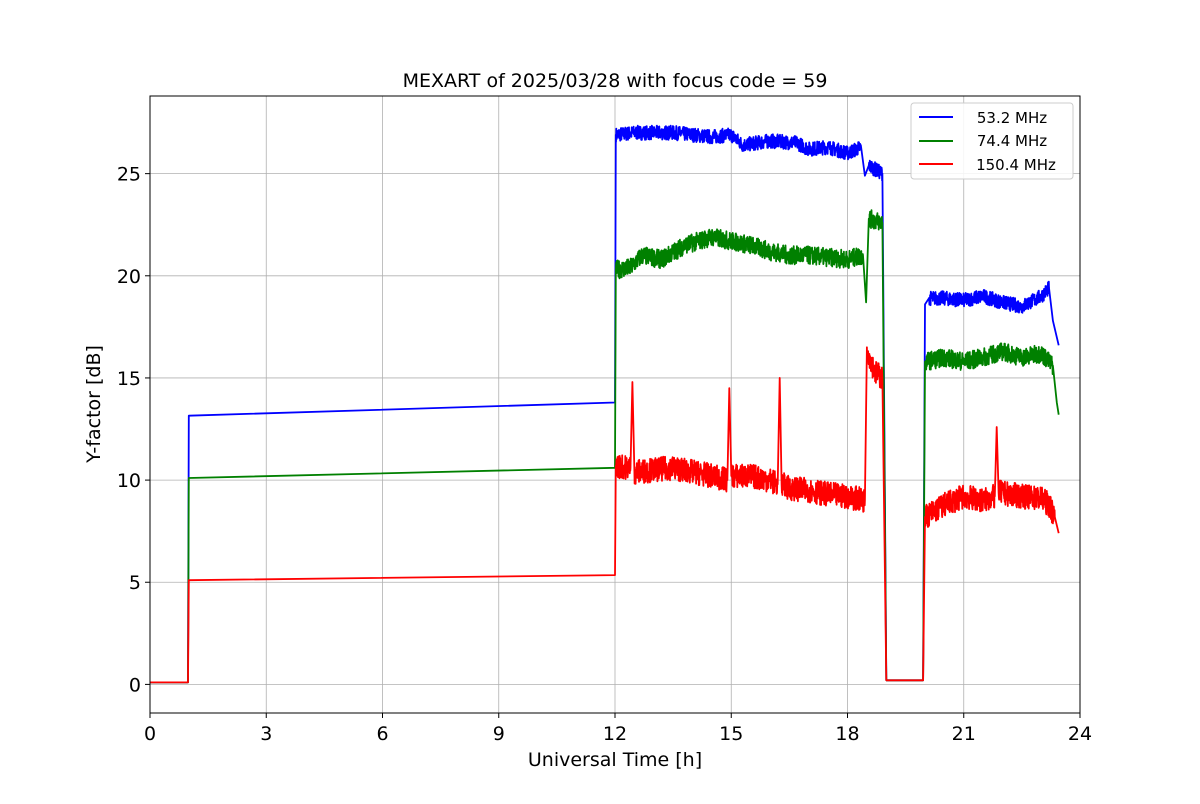  What do you see at coordinates (615, 760) in the screenshot?
I see `x-axis-label: Universal Time [h]` at bounding box center [615, 760].